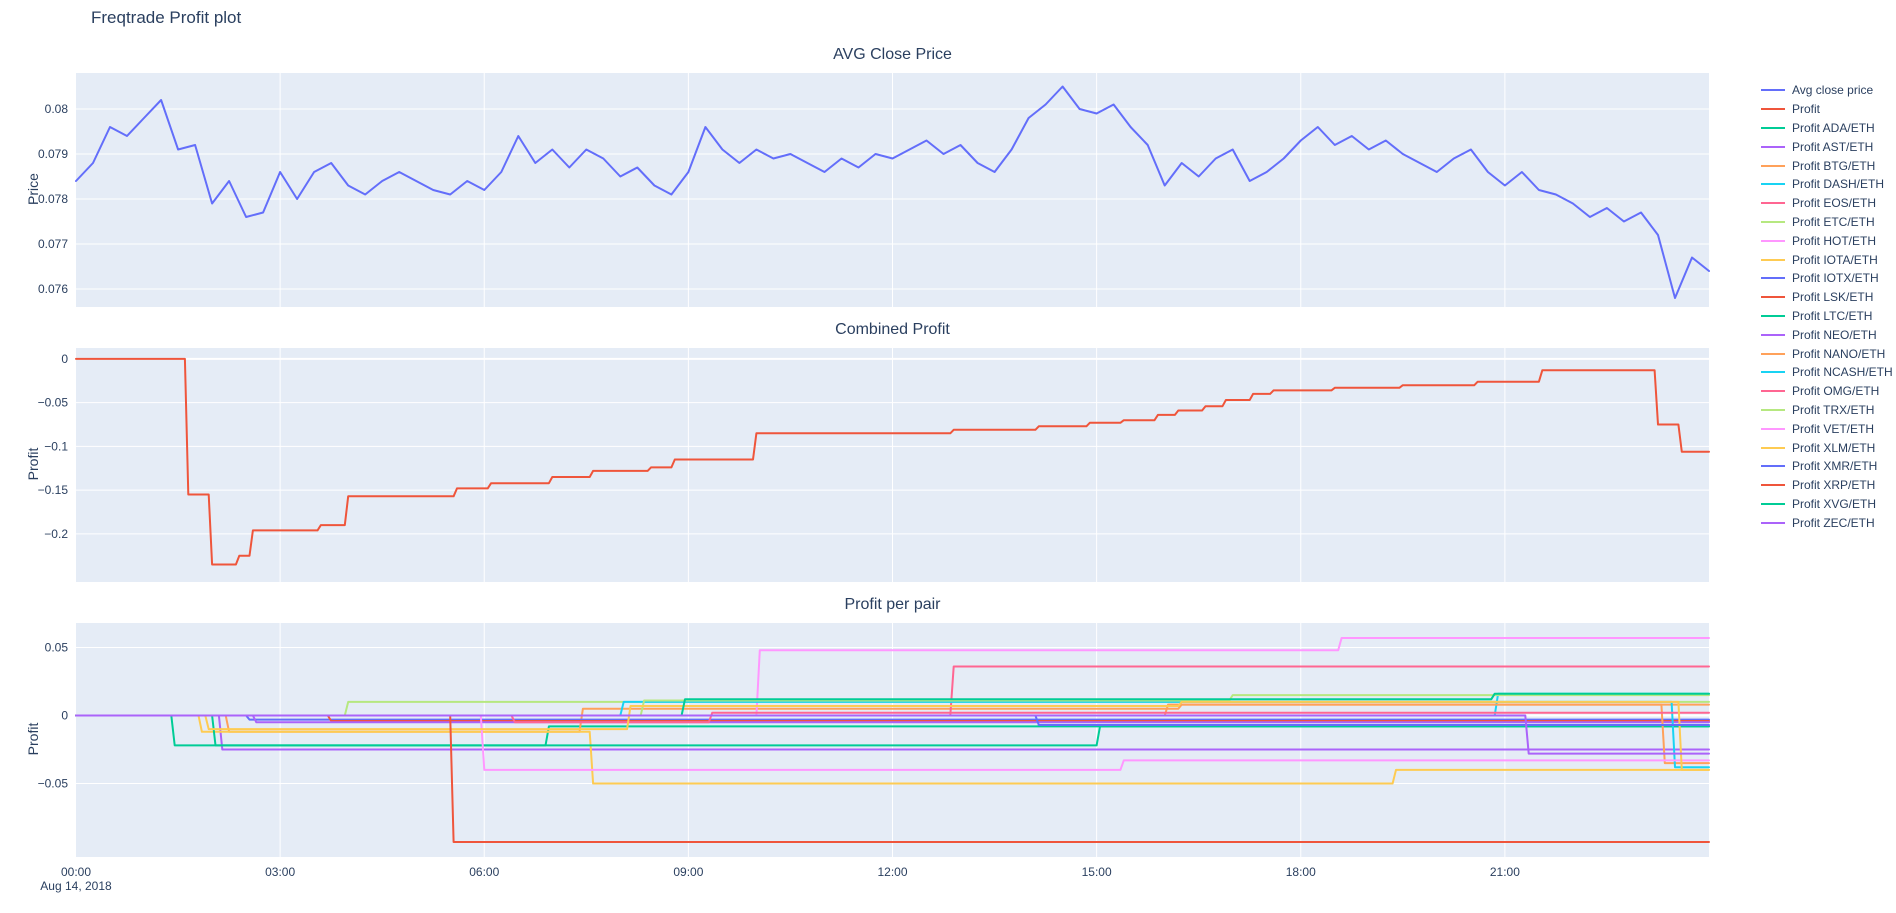 The height and width of the screenshot is (913, 1896). I want to click on svg-text: 18:00, so click(1301, 872).